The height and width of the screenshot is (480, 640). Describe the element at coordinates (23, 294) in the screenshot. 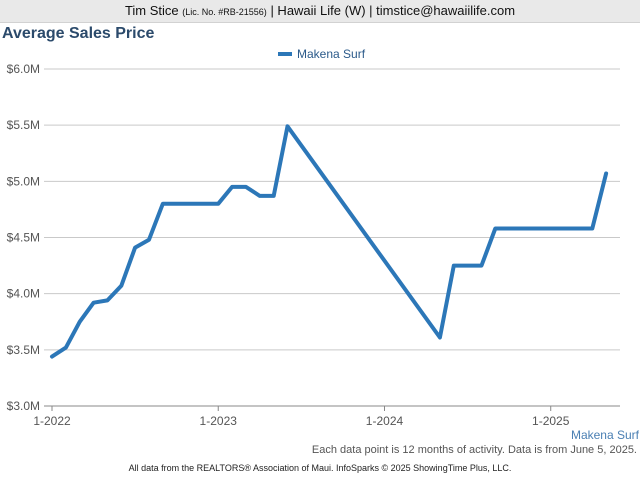

I see `y-tick-label: $4.0M` at that location.